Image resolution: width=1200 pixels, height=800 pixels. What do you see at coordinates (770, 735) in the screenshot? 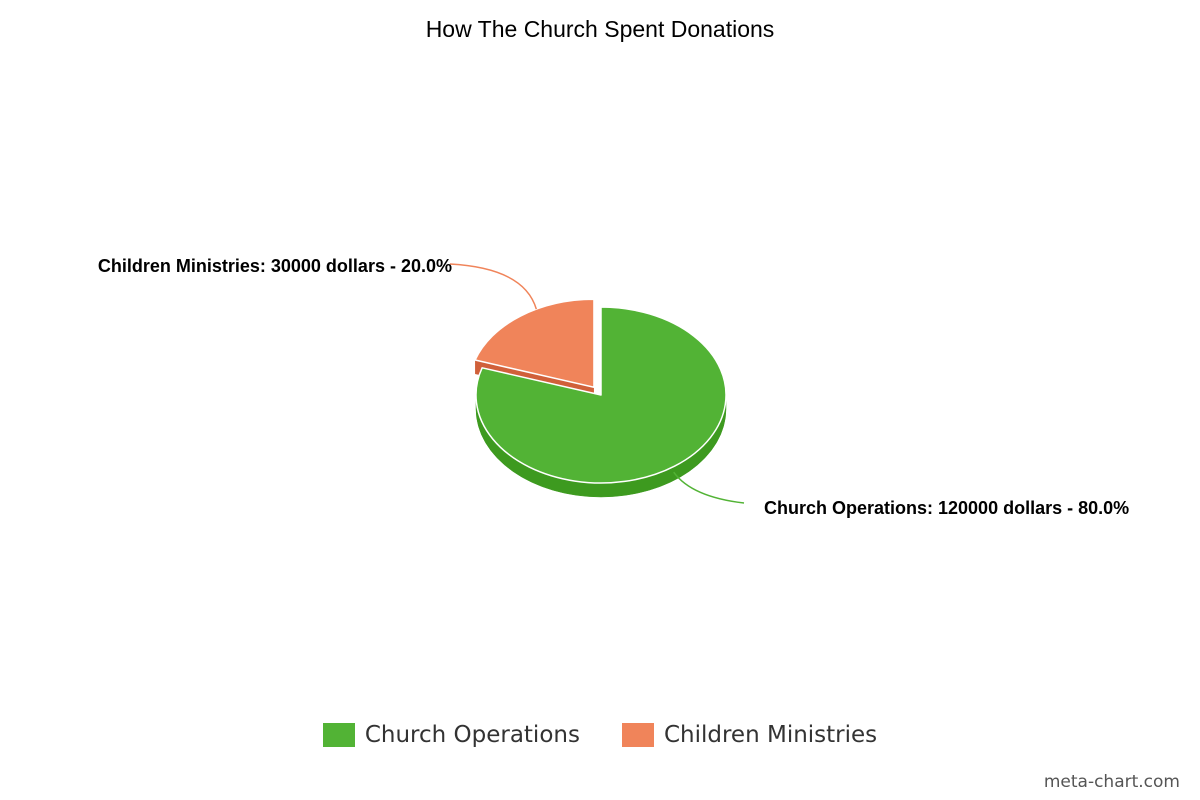
I see `legend-label: Children Ministries` at bounding box center [770, 735].